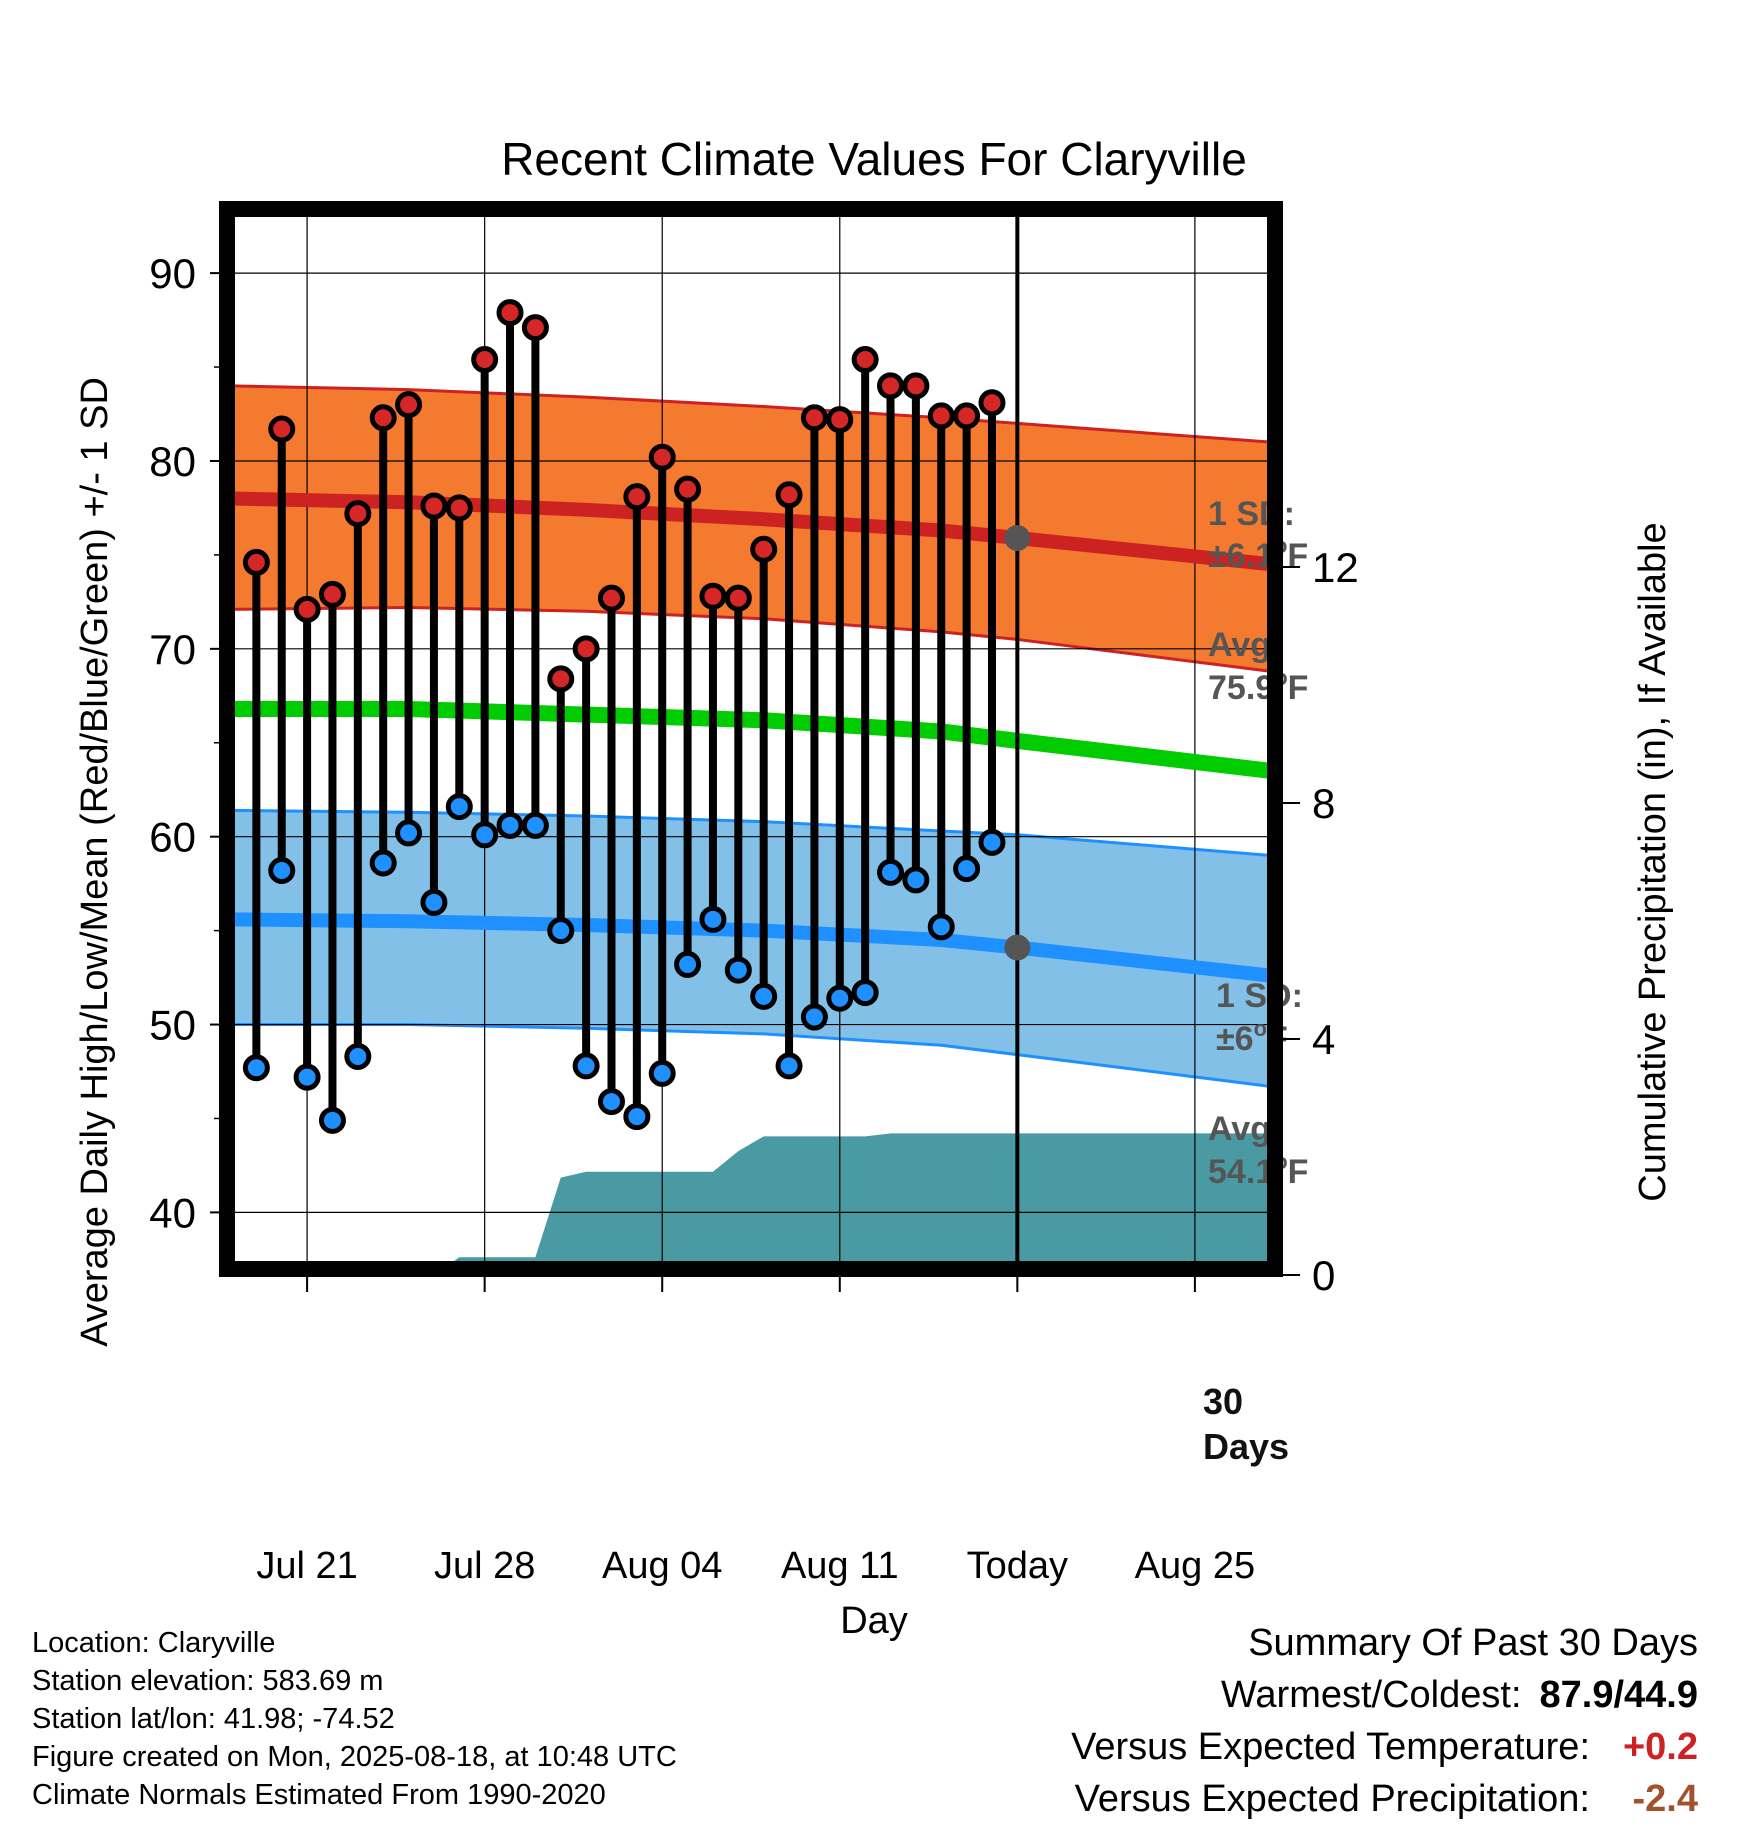 Image resolution: width=1748 pixels, height=1830 pixels. What do you see at coordinates (1298, 1172) in the screenshot?
I see `low-avg-value-part: F` at bounding box center [1298, 1172].